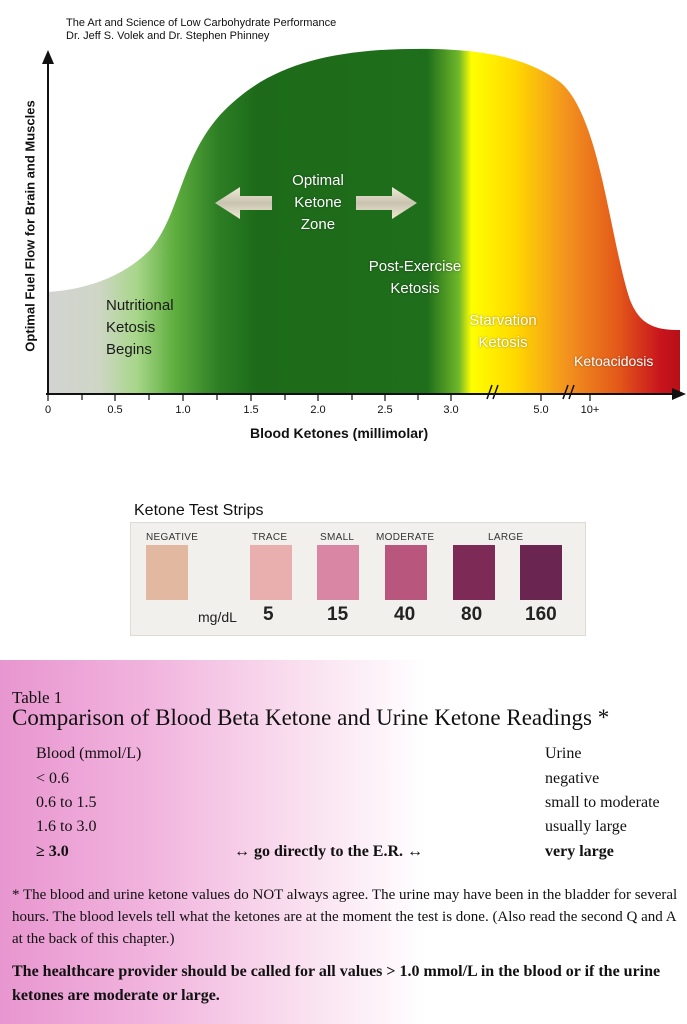 The image size is (687, 1024). Describe the element at coordinates (270, 537) in the screenshot. I see `strip-header-trace: TRACE` at that location.